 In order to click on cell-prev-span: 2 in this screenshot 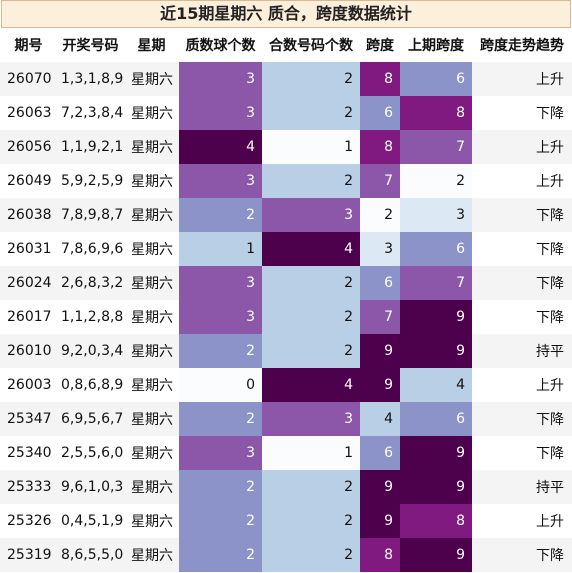, I will do `click(436, 181)`.